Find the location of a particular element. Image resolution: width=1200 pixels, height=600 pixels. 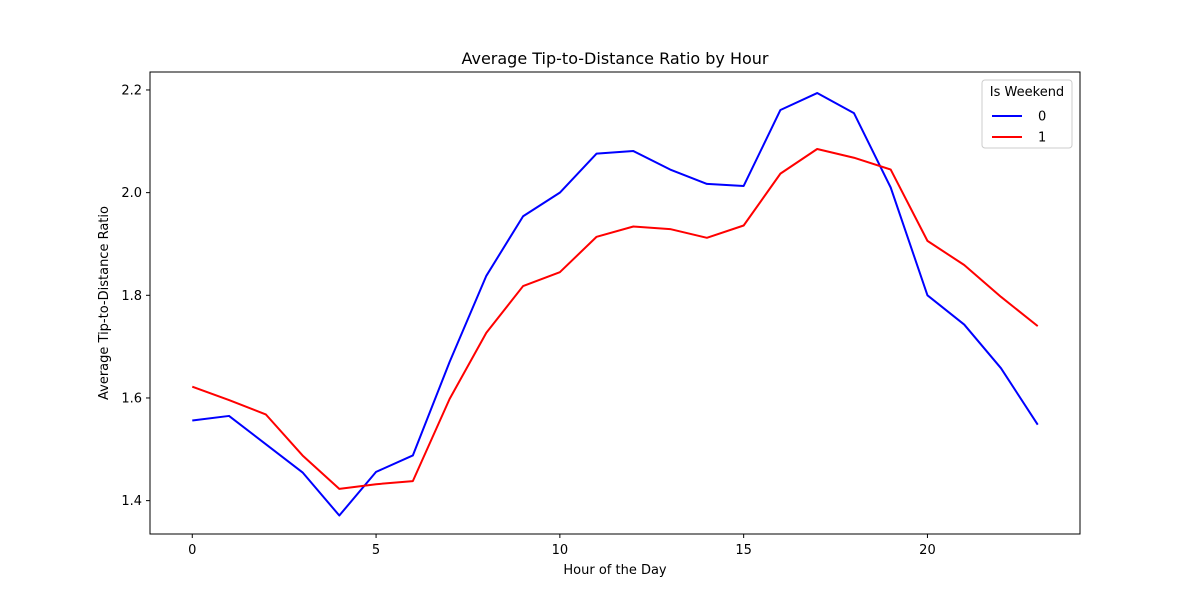

x-tick-label: 5 is located at coordinates (376, 550).